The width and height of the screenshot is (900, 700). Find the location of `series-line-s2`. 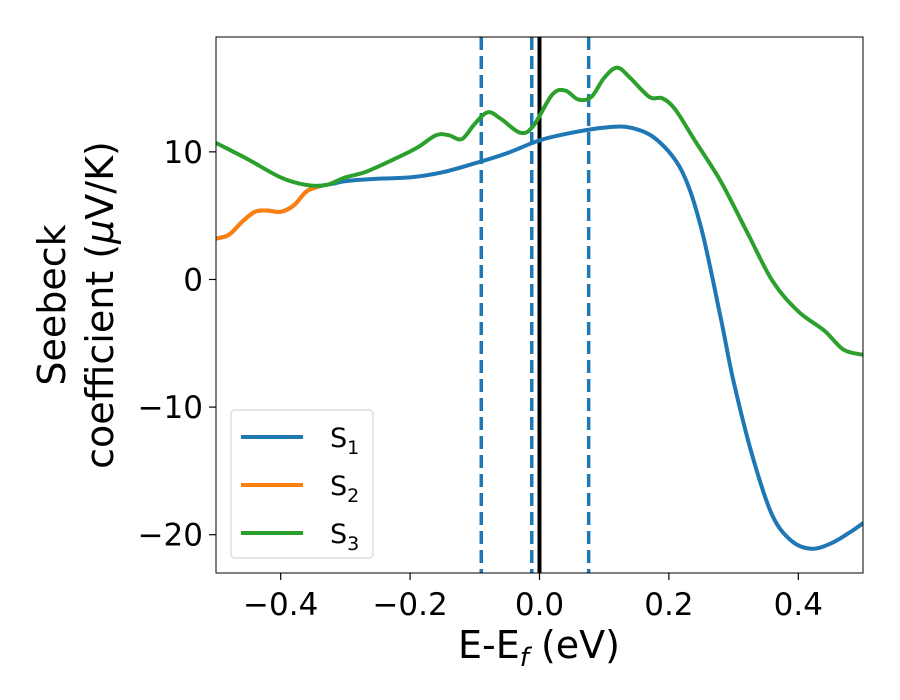

series-line-s2 is located at coordinates (268, 212).